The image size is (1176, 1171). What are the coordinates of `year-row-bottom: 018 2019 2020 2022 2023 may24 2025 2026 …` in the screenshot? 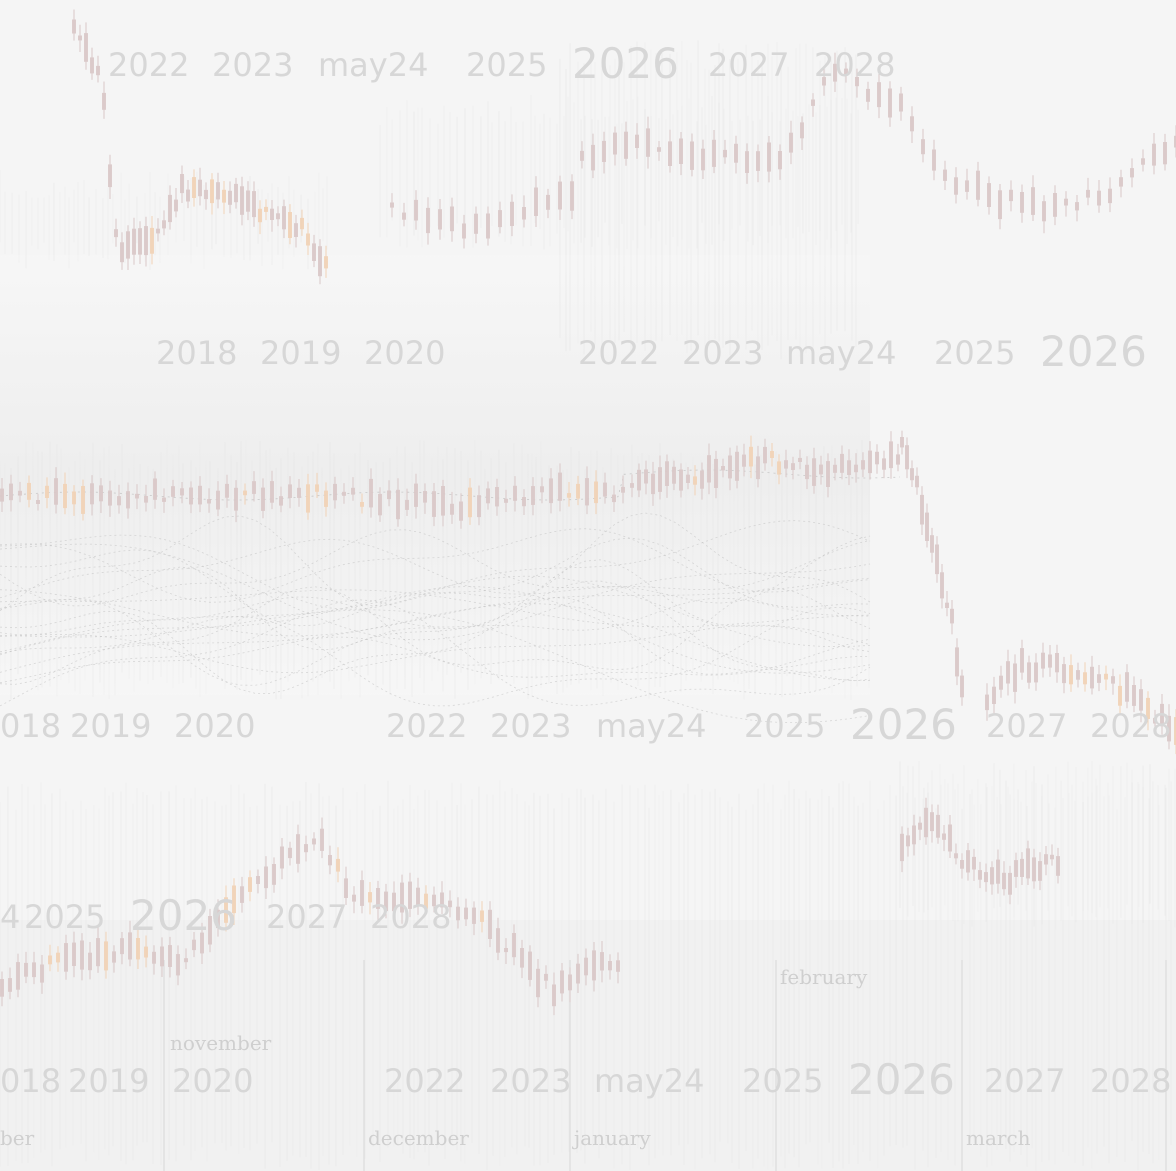 It's located at (585, 1079).